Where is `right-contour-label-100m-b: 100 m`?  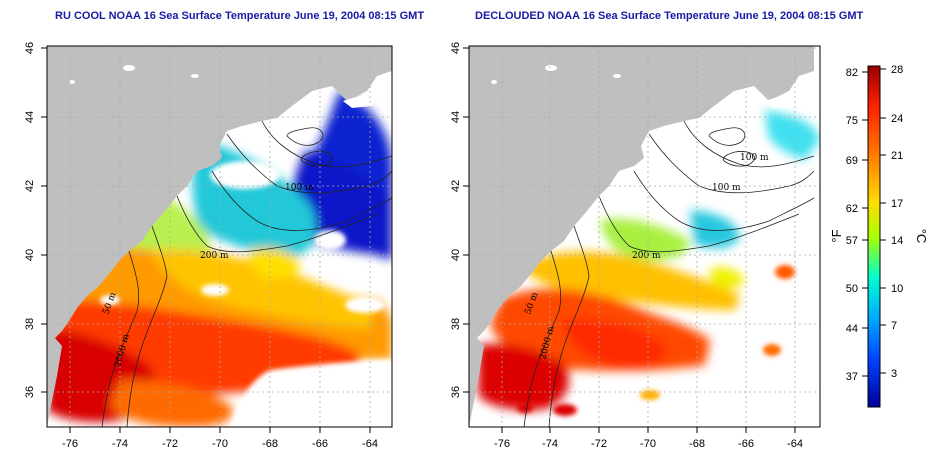 right-contour-label-100m-b: 100 m is located at coordinates (726, 188).